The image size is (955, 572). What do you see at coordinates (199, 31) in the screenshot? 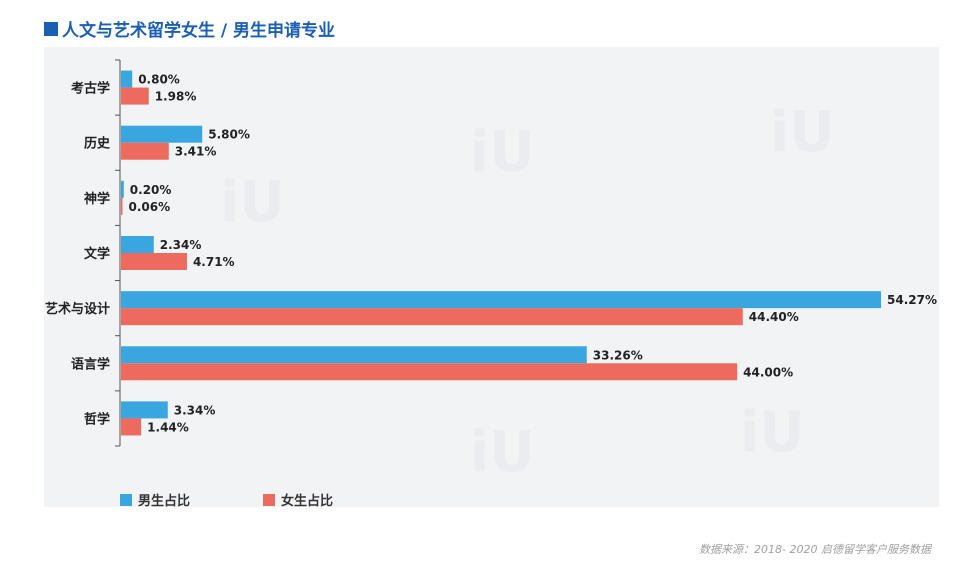
I see `chart-title: 人文与艺术留学女生 / 男生申请专业` at bounding box center [199, 31].